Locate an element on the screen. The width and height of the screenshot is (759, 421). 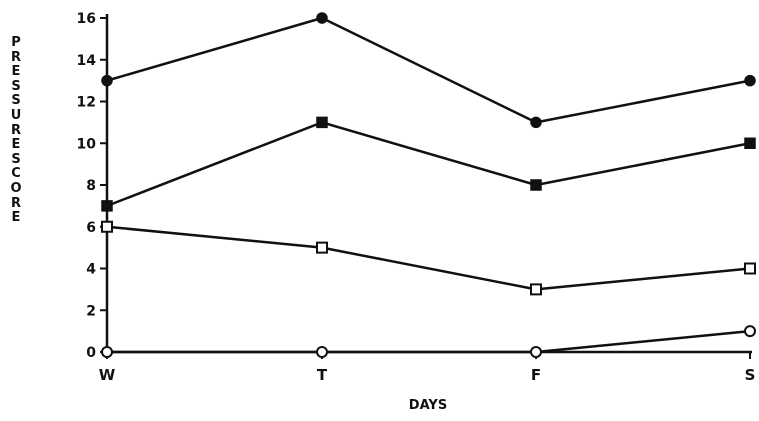
y-tick-label: 14 is located at coordinates (87, 61).